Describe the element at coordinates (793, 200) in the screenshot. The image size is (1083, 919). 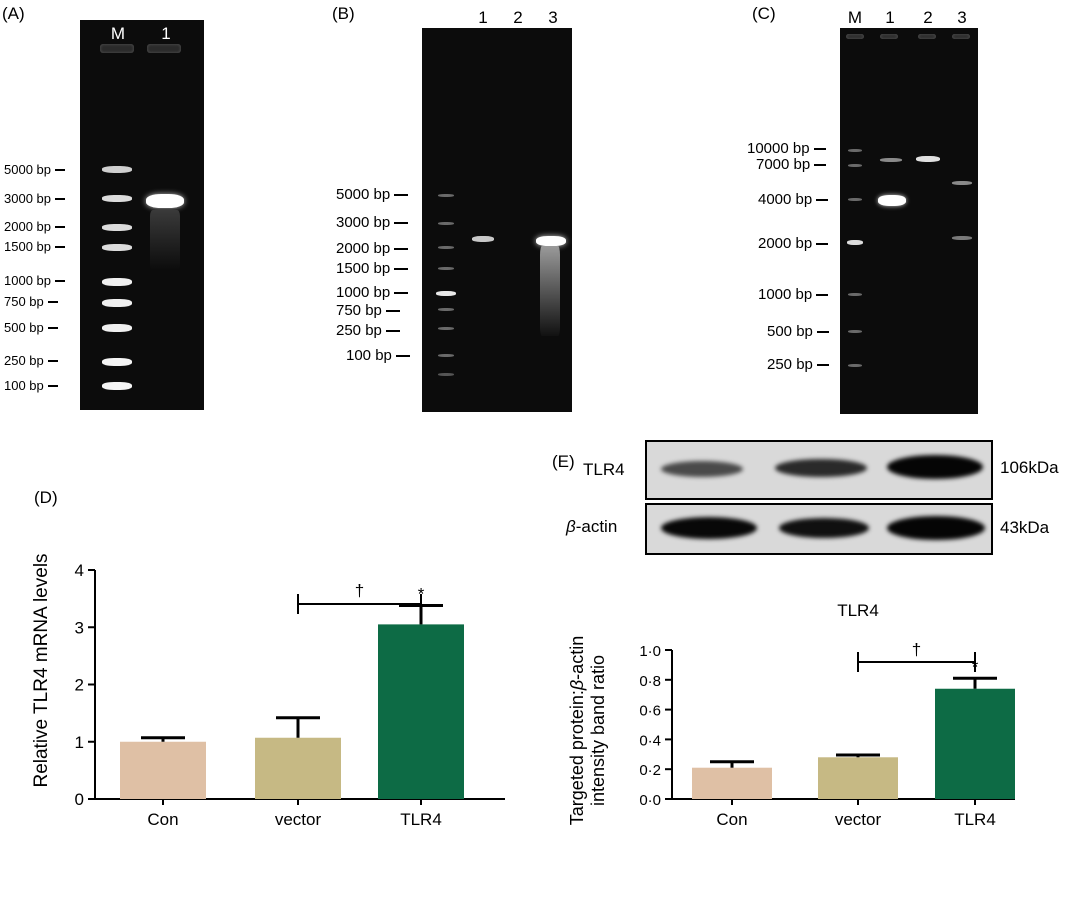
I see `gel-c-marker: 4000 bp` at that location.